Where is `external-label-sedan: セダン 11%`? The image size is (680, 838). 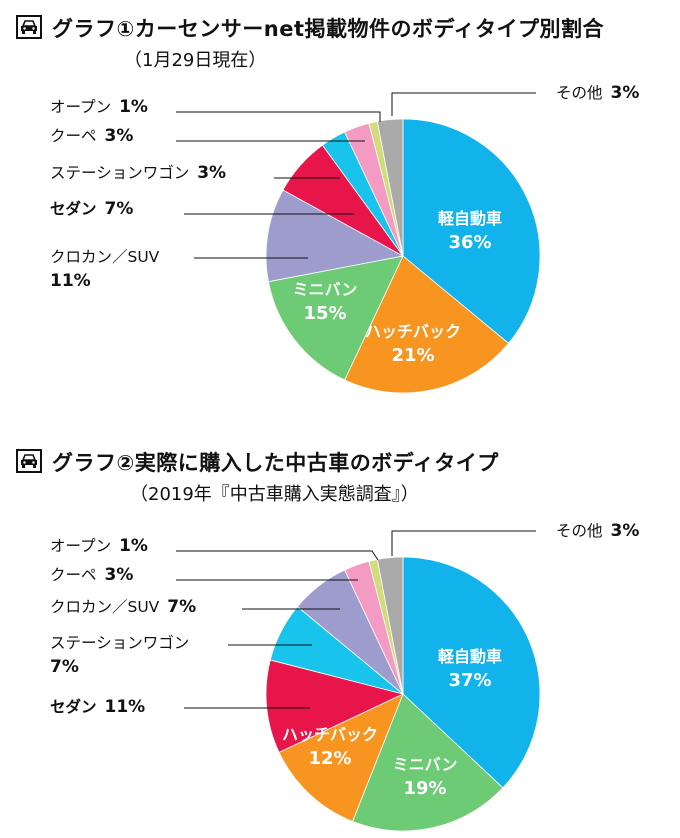 external-label-sedan: セダン 11% is located at coordinates (97, 707).